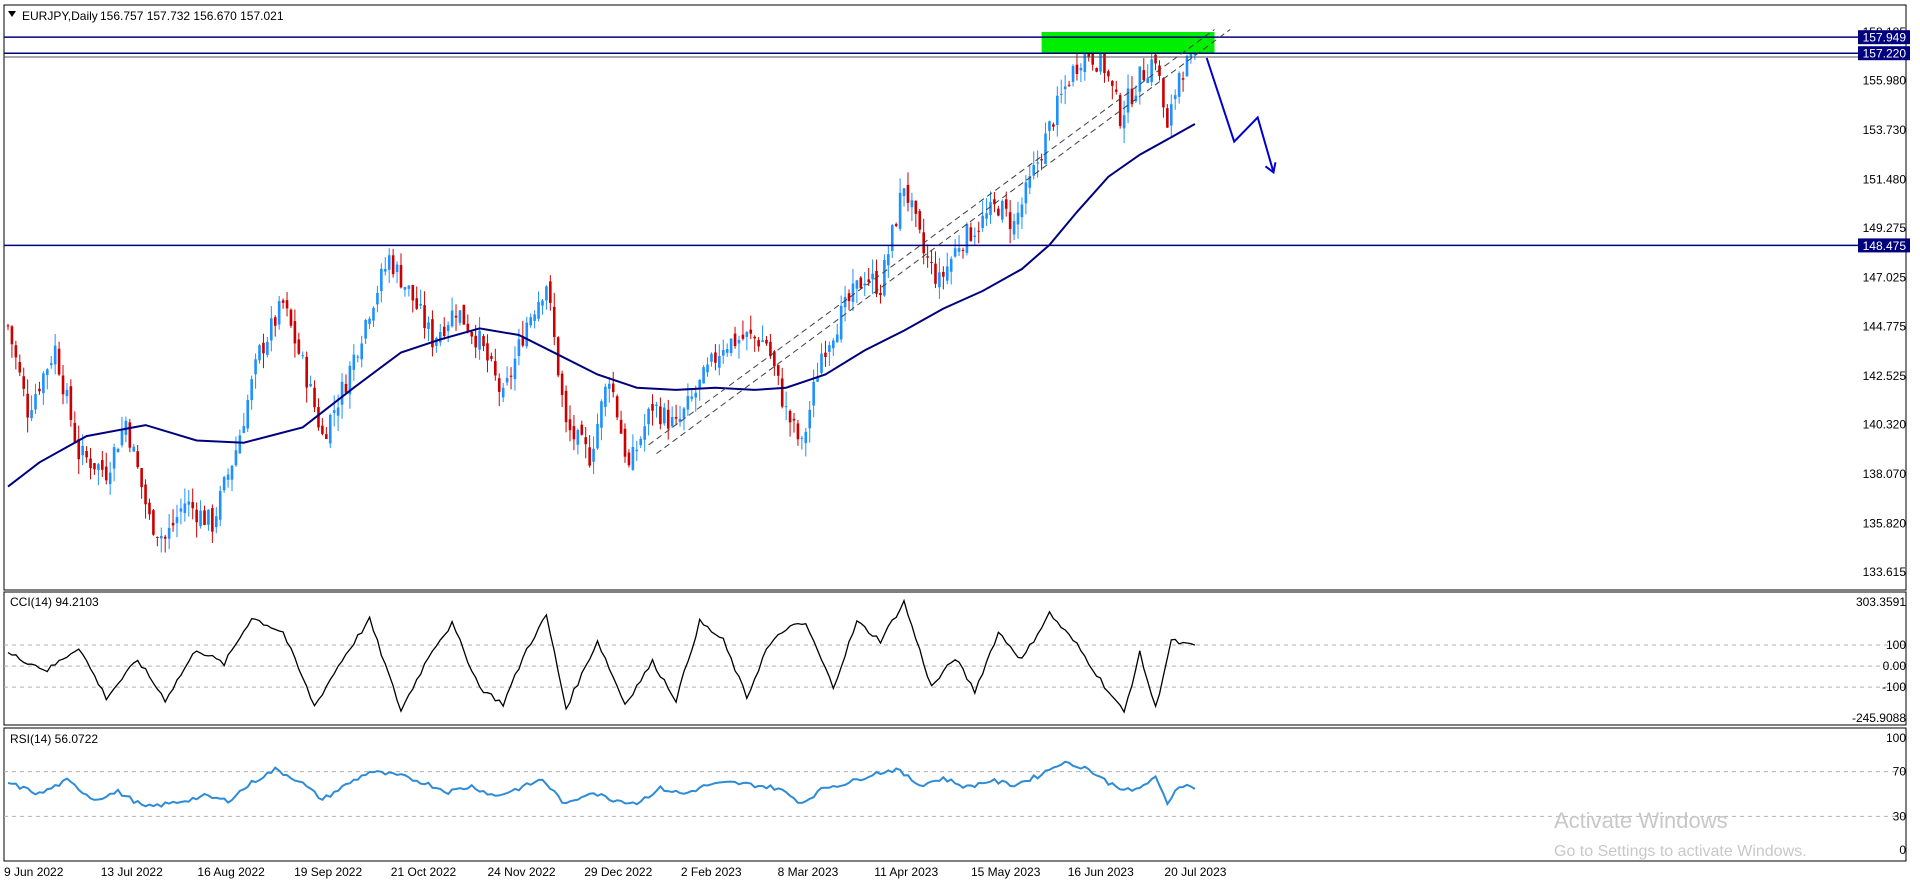  What do you see at coordinates (12, 14) in the screenshot?
I see `dropdown-triangle-icon` at bounding box center [12, 14].